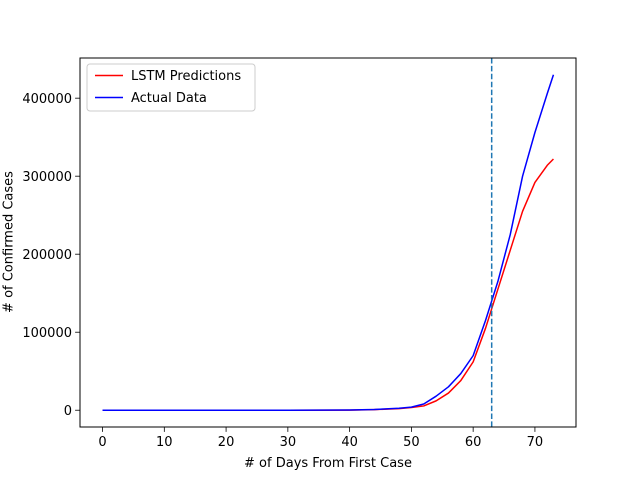 This screenshot has width=640, height=480. Describe the element at coordinates (226, 442) in the screenshot. I see `x-tick-label: 20` at that location.